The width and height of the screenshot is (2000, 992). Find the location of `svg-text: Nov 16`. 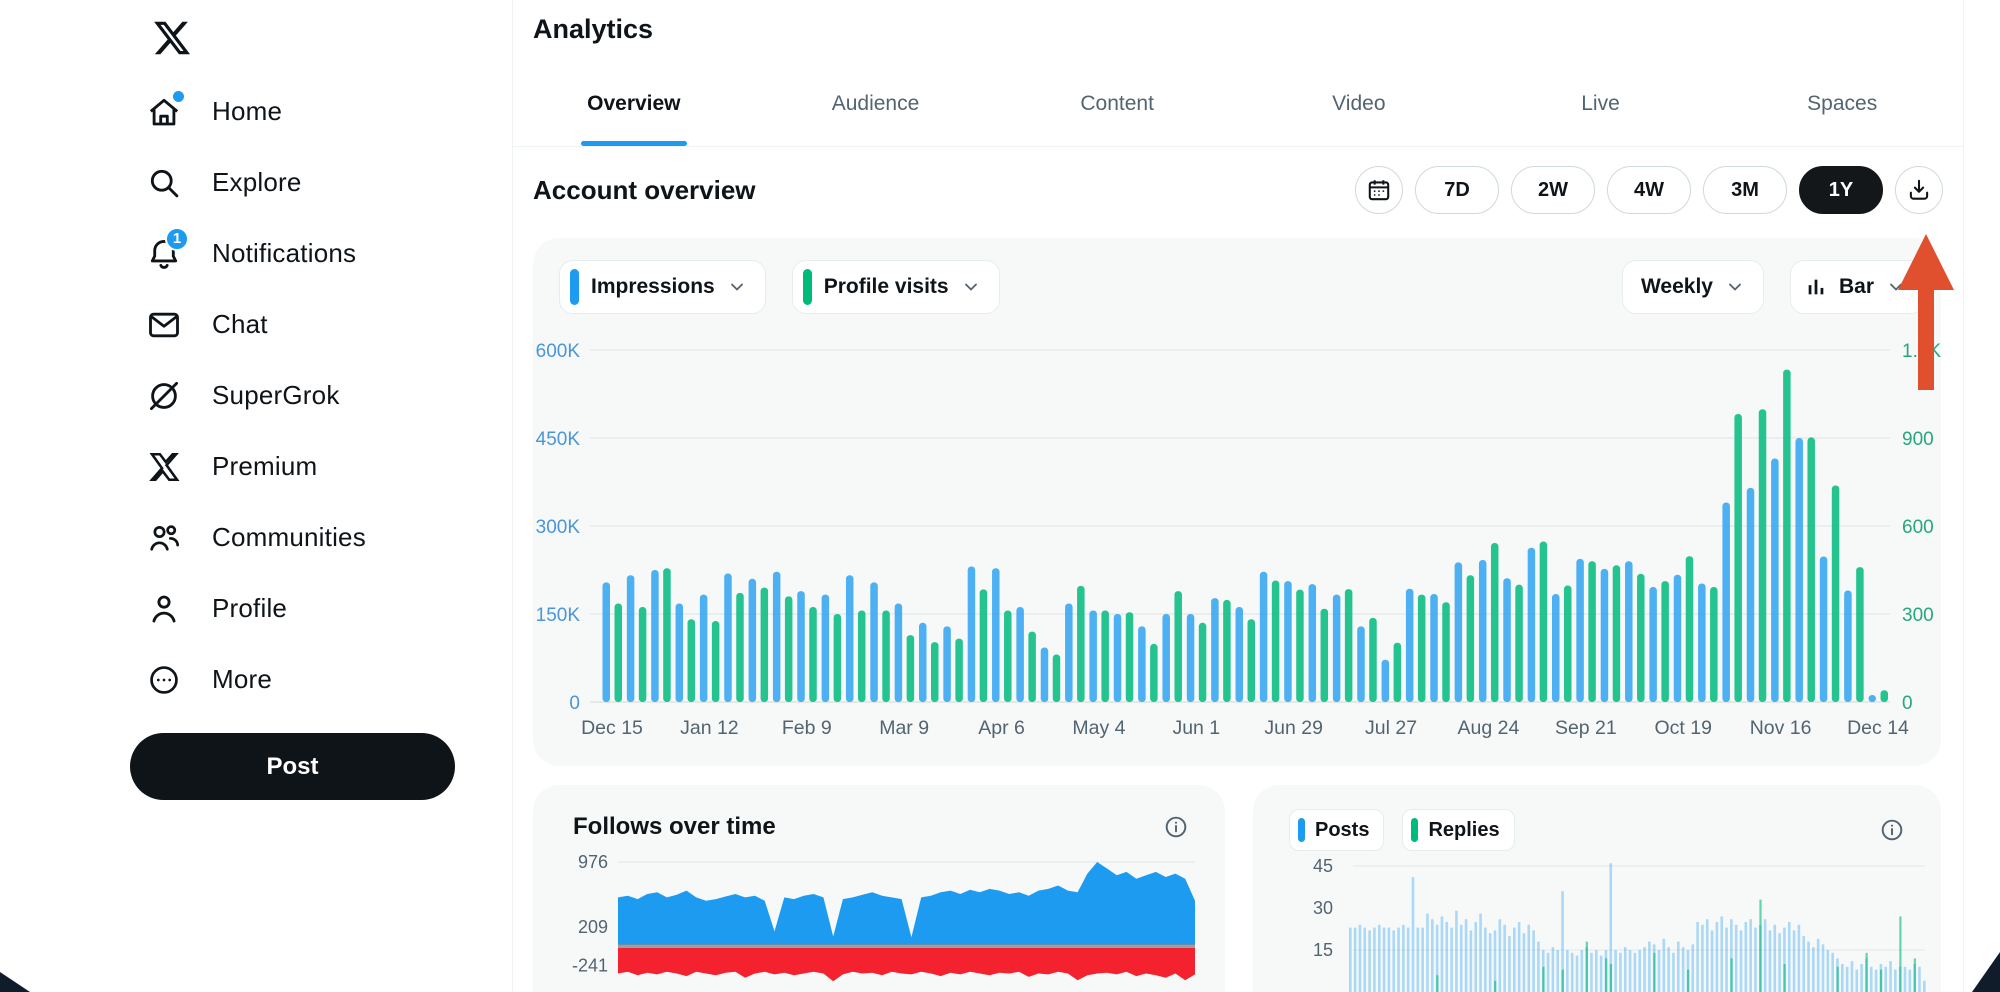

svg-text: Nov 16 is located at coordinates (1781, 728).